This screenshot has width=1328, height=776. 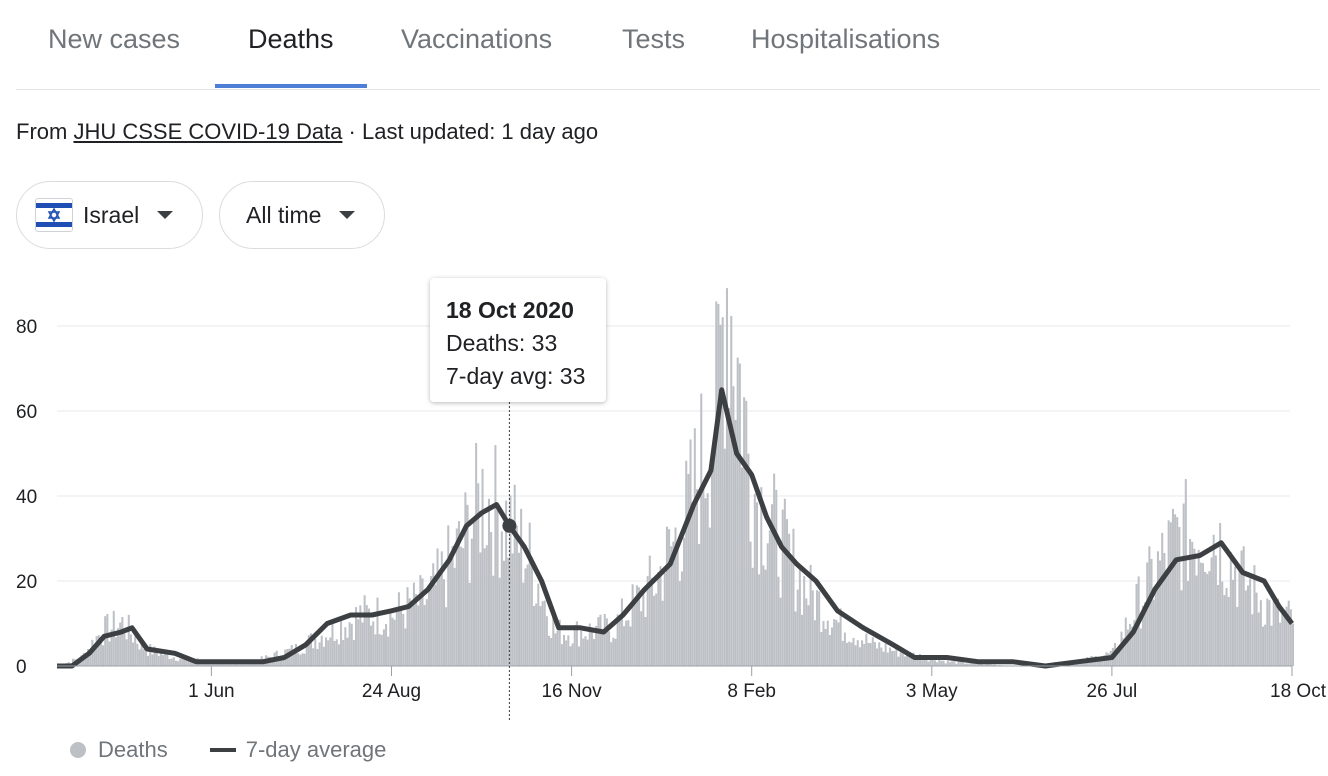 What do you see at coordinates (510, 310) in the screenshot?
I see `tooltip-date: 18 Oct 2020` at bounding box center [510, 310].